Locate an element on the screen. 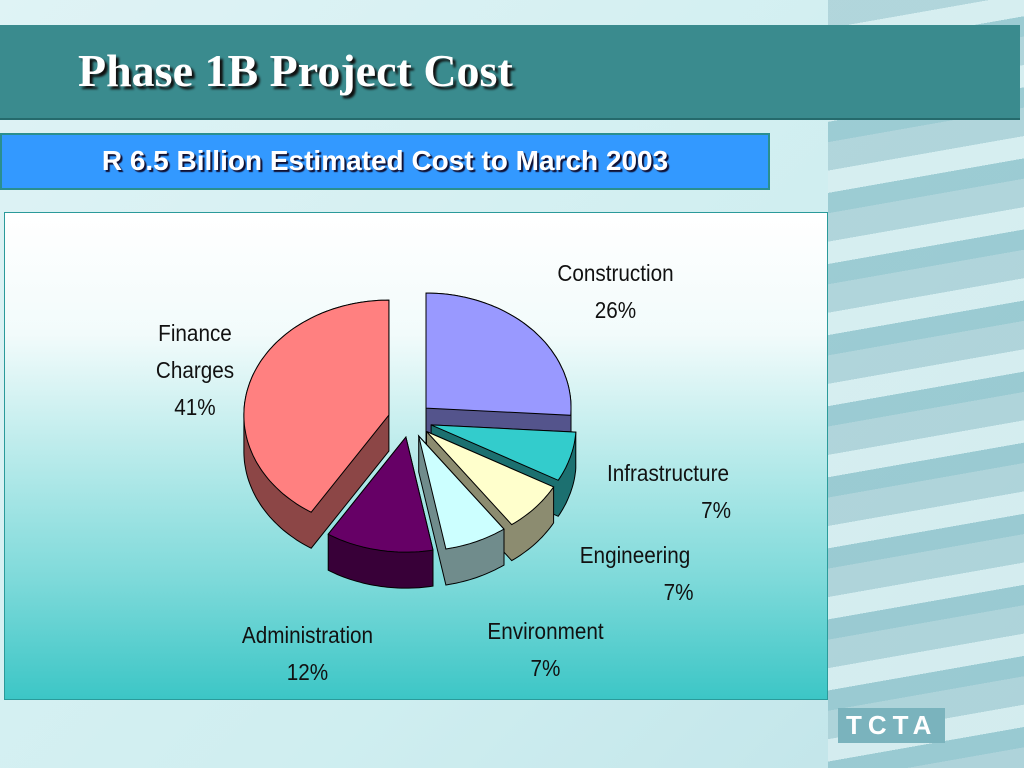 This screenshot has width=1024, height=768. category-label: Infrastructure is located at coordinates (668, 473).